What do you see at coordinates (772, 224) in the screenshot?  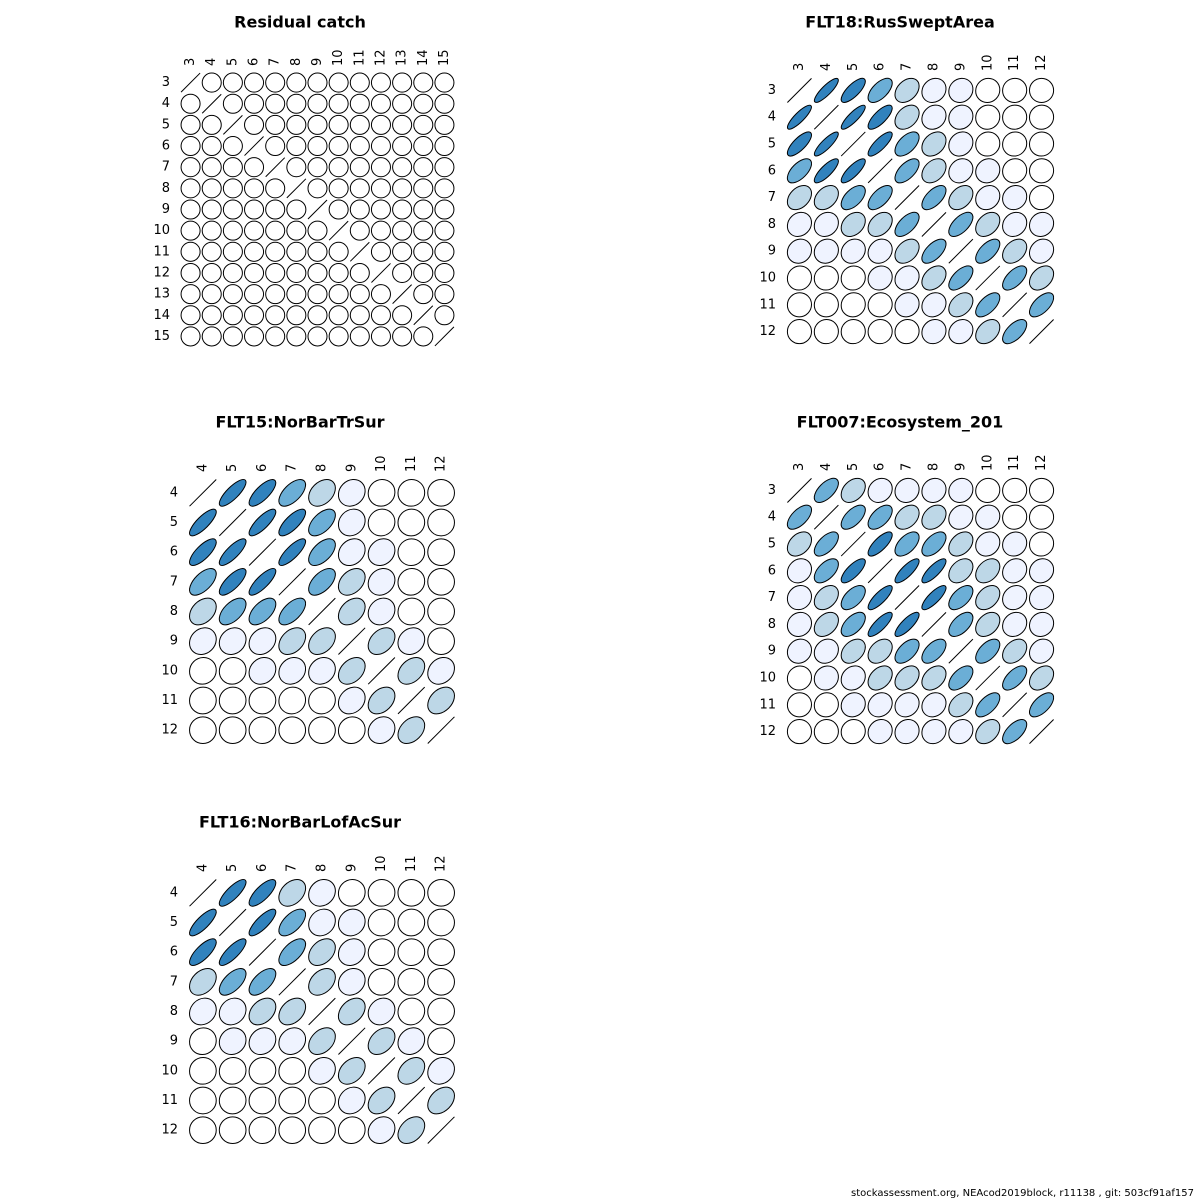 I see `row-tick-label: 8` at bounding box center [772, 224].